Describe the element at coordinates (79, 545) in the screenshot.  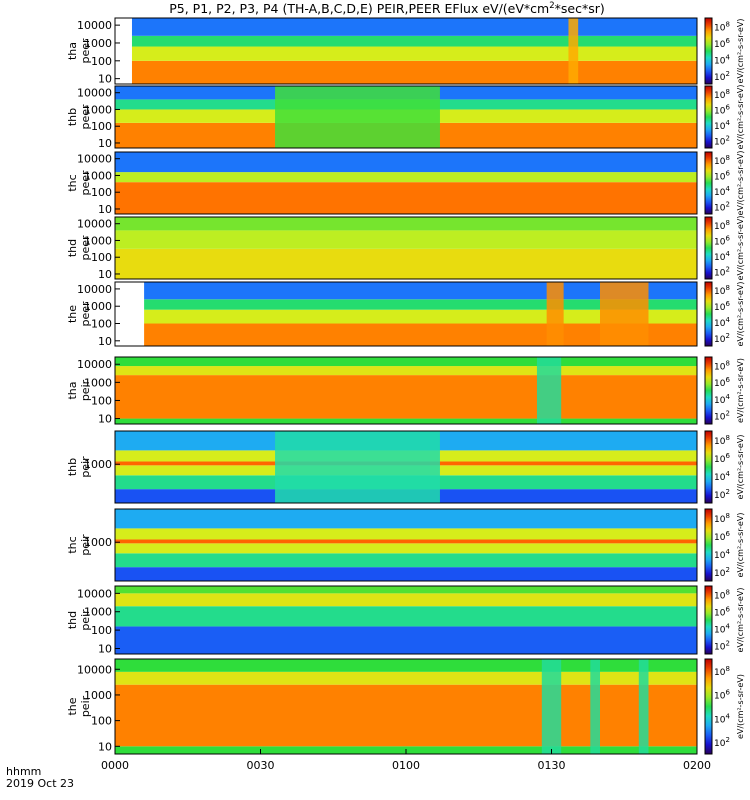
I see `panel-ylabel: thc peir` at that location.